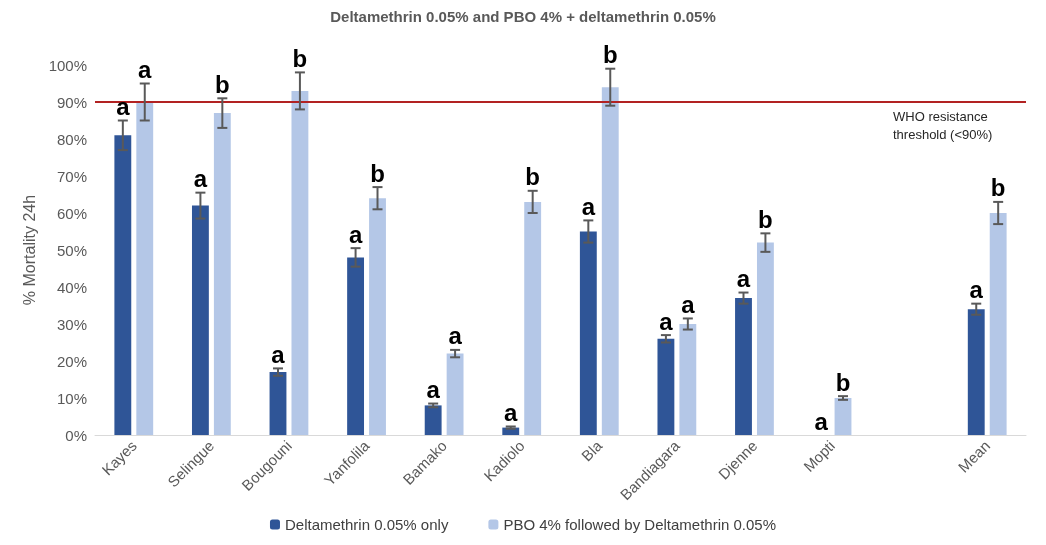 This screenshot has width=1046, height=545. Describe the element at coordinates (366, 524) in the screenshot. I see `legend-label: Deltamethrin 0.05% only` at that location.